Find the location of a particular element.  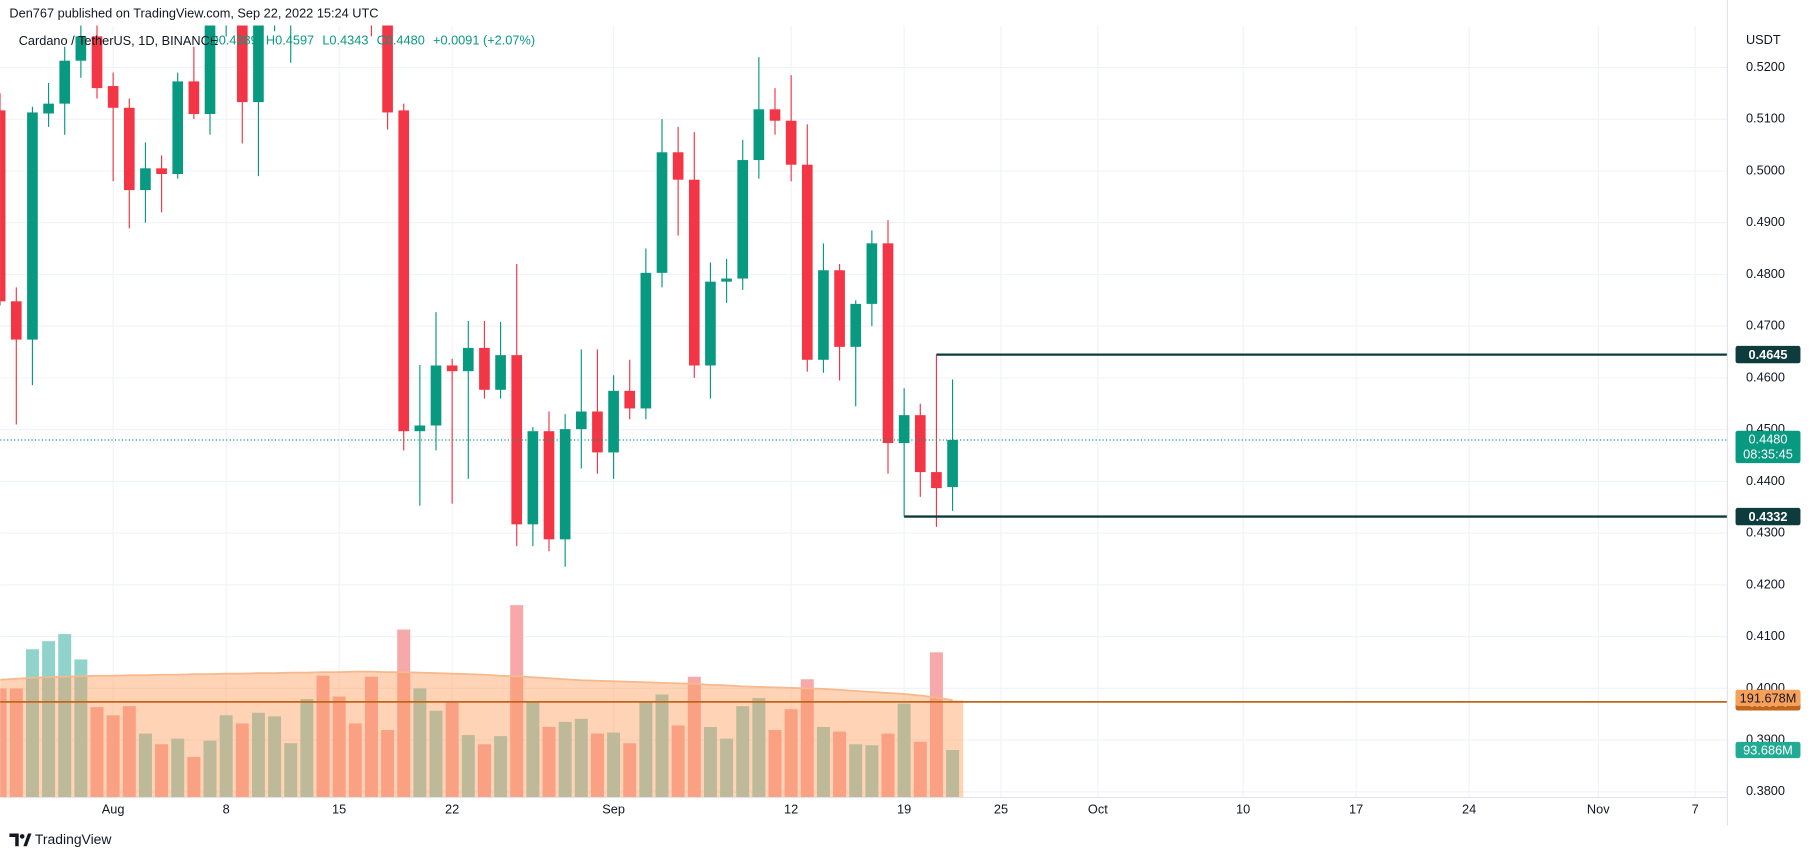

x-tick-label: 25 is located at coordinates (1001, 809).